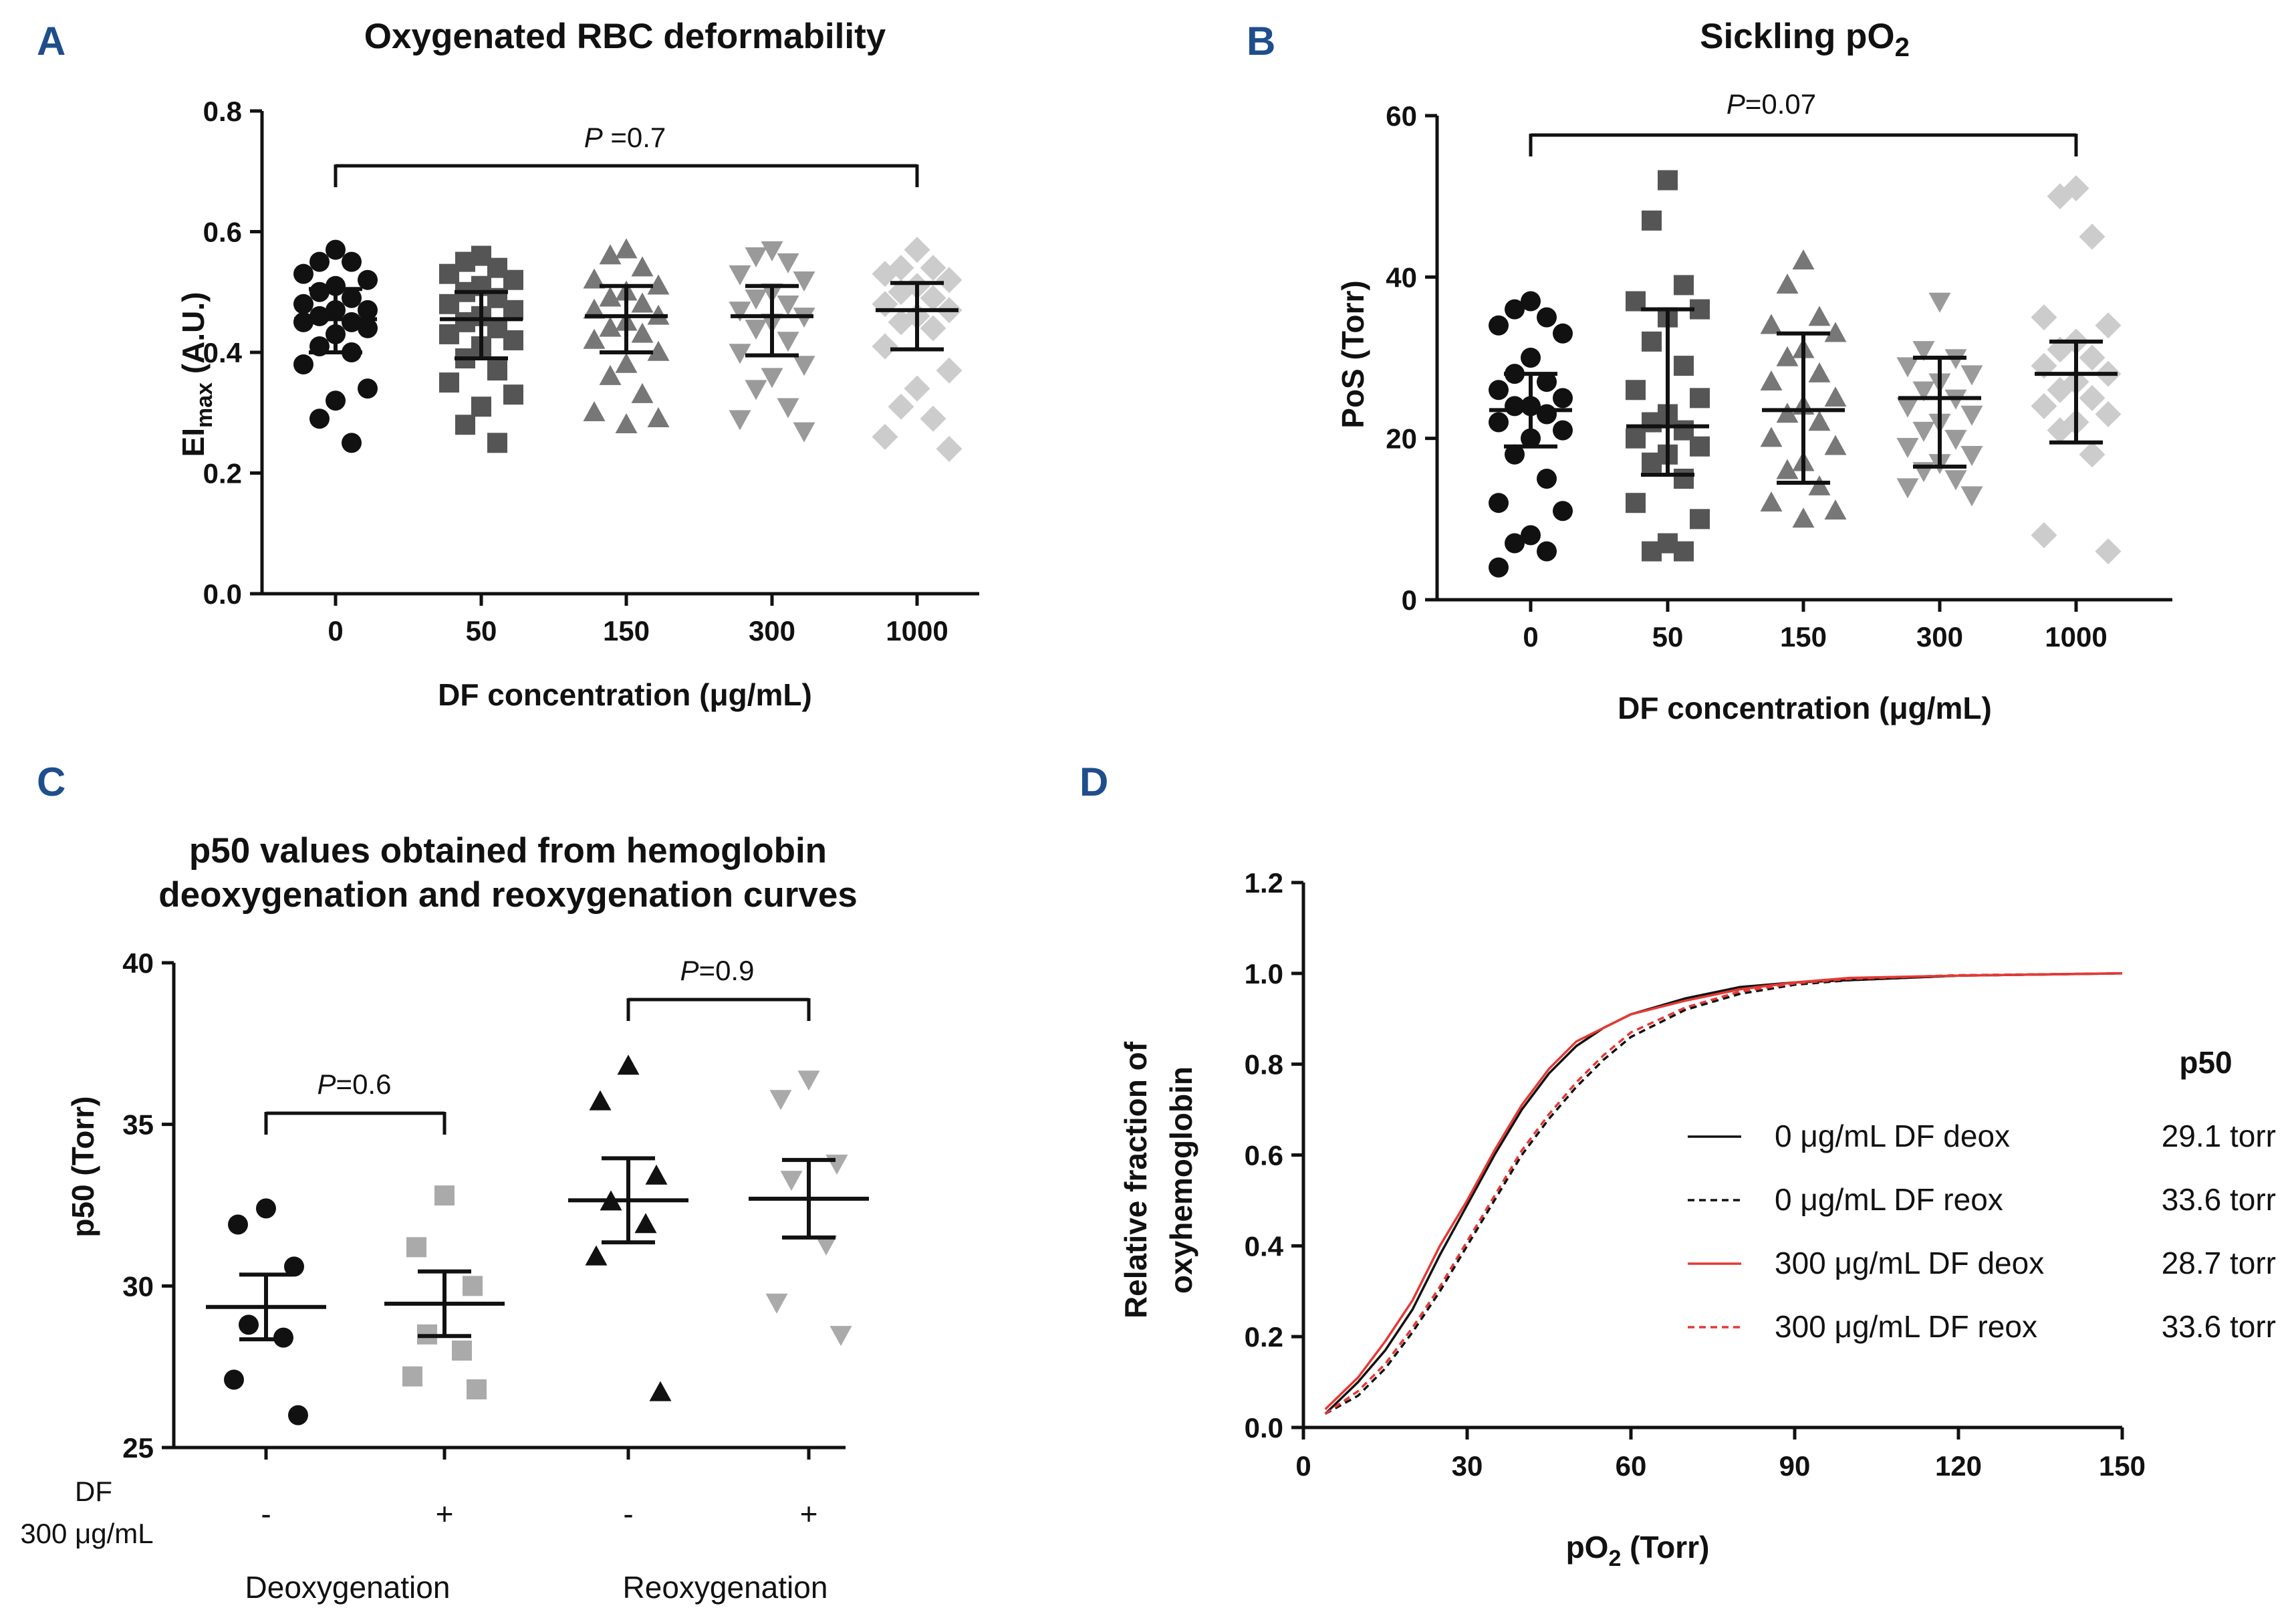  What do you see at coordinates (326, 1084) in the screenshot?
I see `panel-c-p-label-deox: P` at bounding box center [326, 1084].